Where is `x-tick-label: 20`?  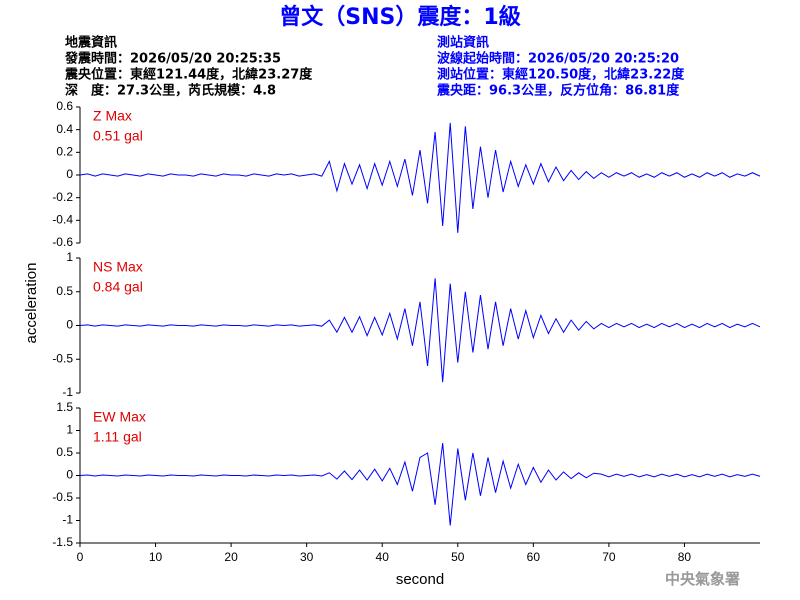 x-tick-label: 20 is located at coordinates (231, 557).